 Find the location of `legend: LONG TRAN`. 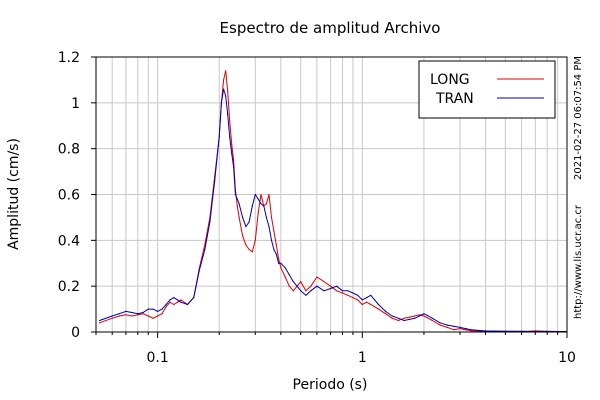

legend: LONG TRAN is located at coordinates (487, 89).